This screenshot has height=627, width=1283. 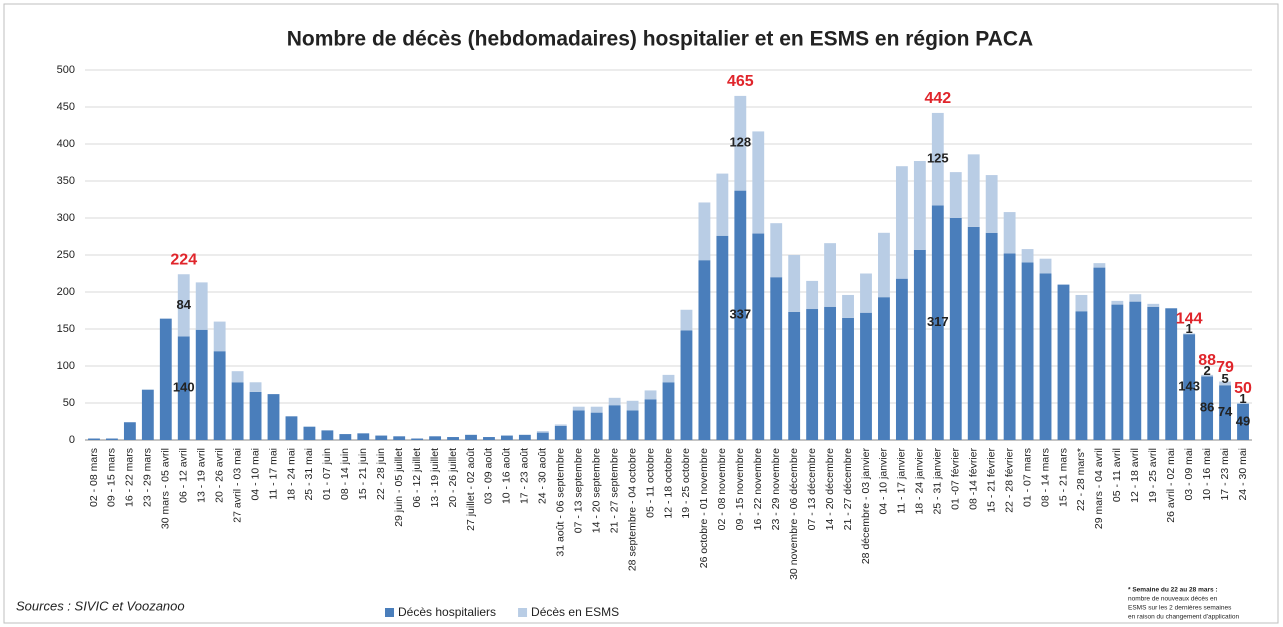 I want to click on x-tick-label: 17 - 23 août, so click(x=525, y=476).